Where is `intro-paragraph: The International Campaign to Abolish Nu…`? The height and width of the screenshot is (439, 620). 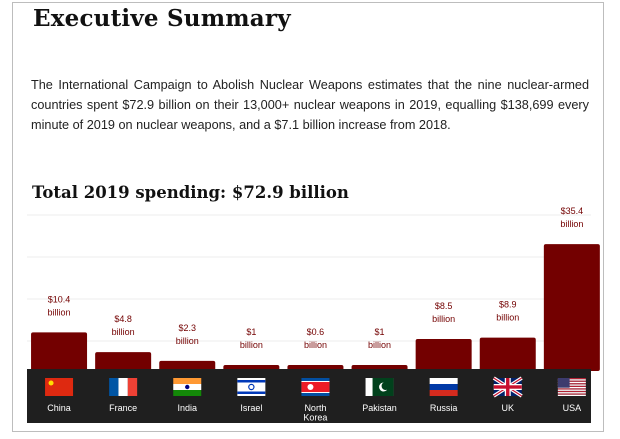
intro-paragraph: The International Campaign to Abolish Nu… is located at coordinates (310, 105).